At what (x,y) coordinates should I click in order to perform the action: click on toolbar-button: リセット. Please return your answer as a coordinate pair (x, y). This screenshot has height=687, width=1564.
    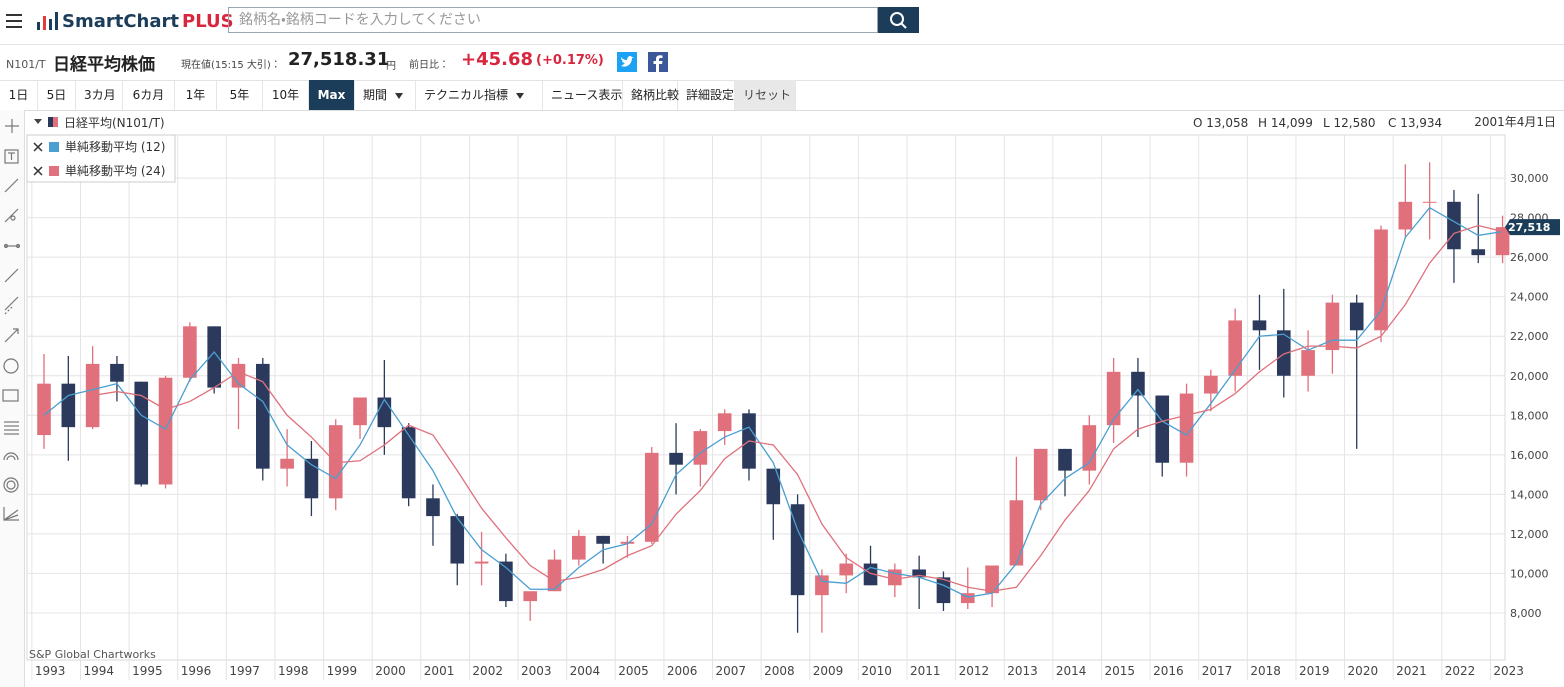
    Looking at the image, I should click on (765, 95).